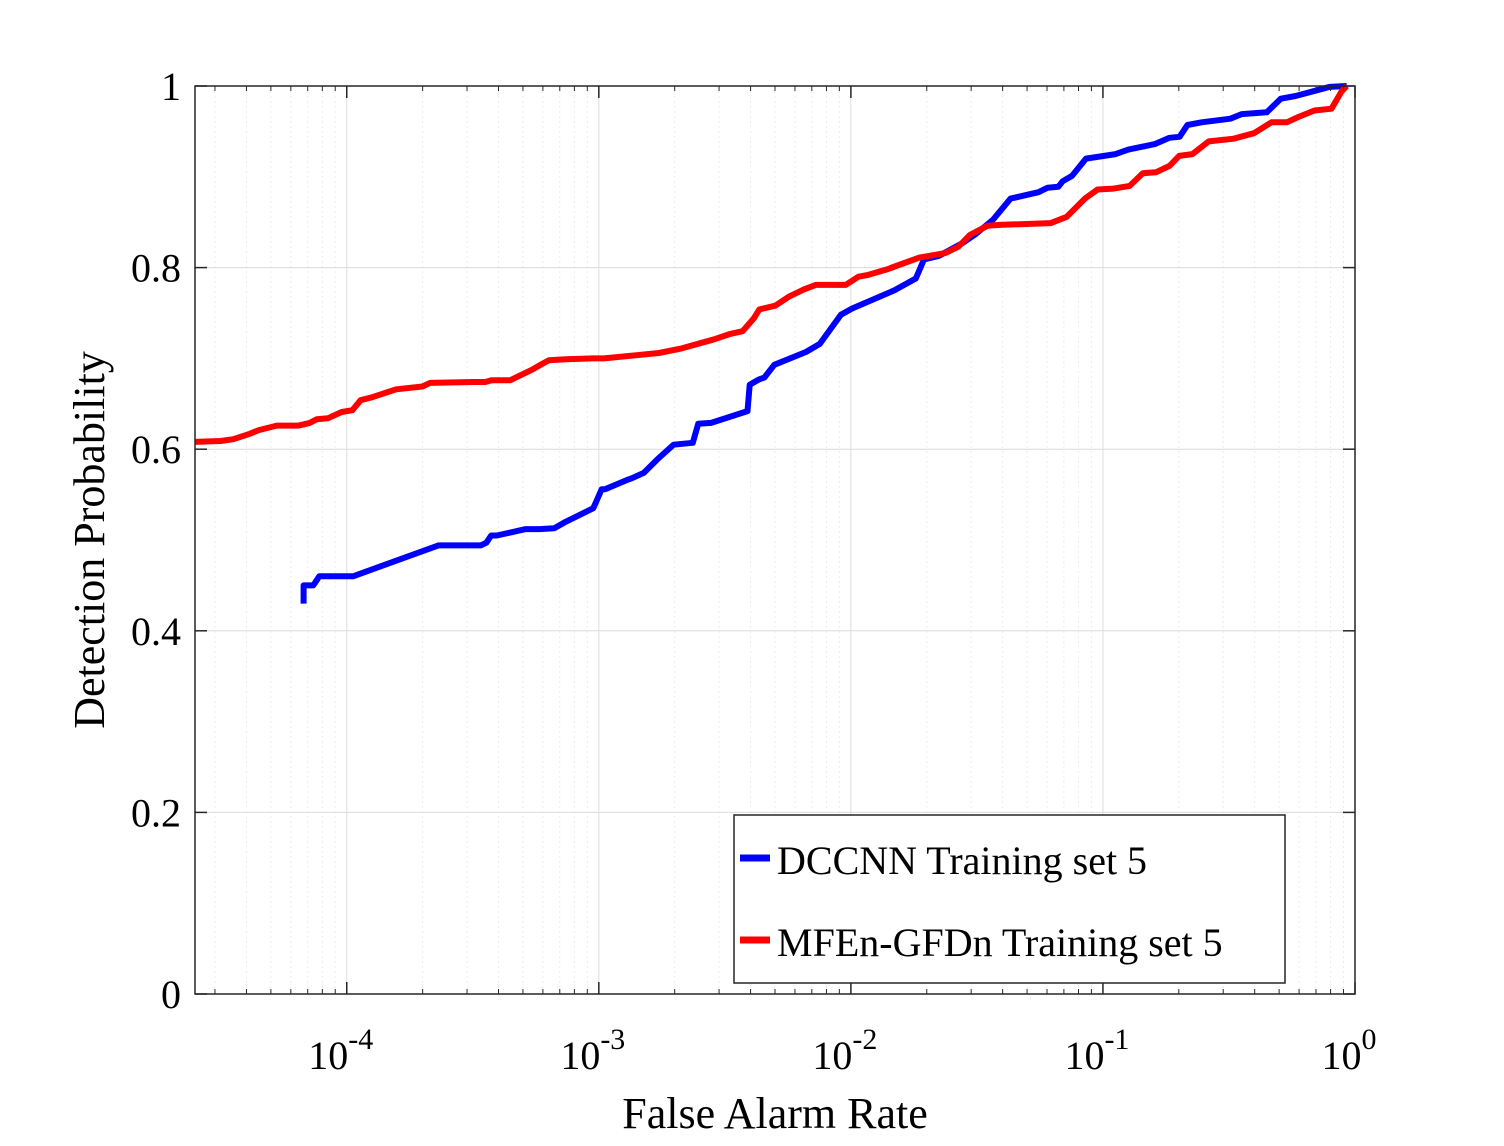 The width and height of the screenshot is (1504, 1146). I want to click on y-axis-label: Detection Probability, so click(89, 540).